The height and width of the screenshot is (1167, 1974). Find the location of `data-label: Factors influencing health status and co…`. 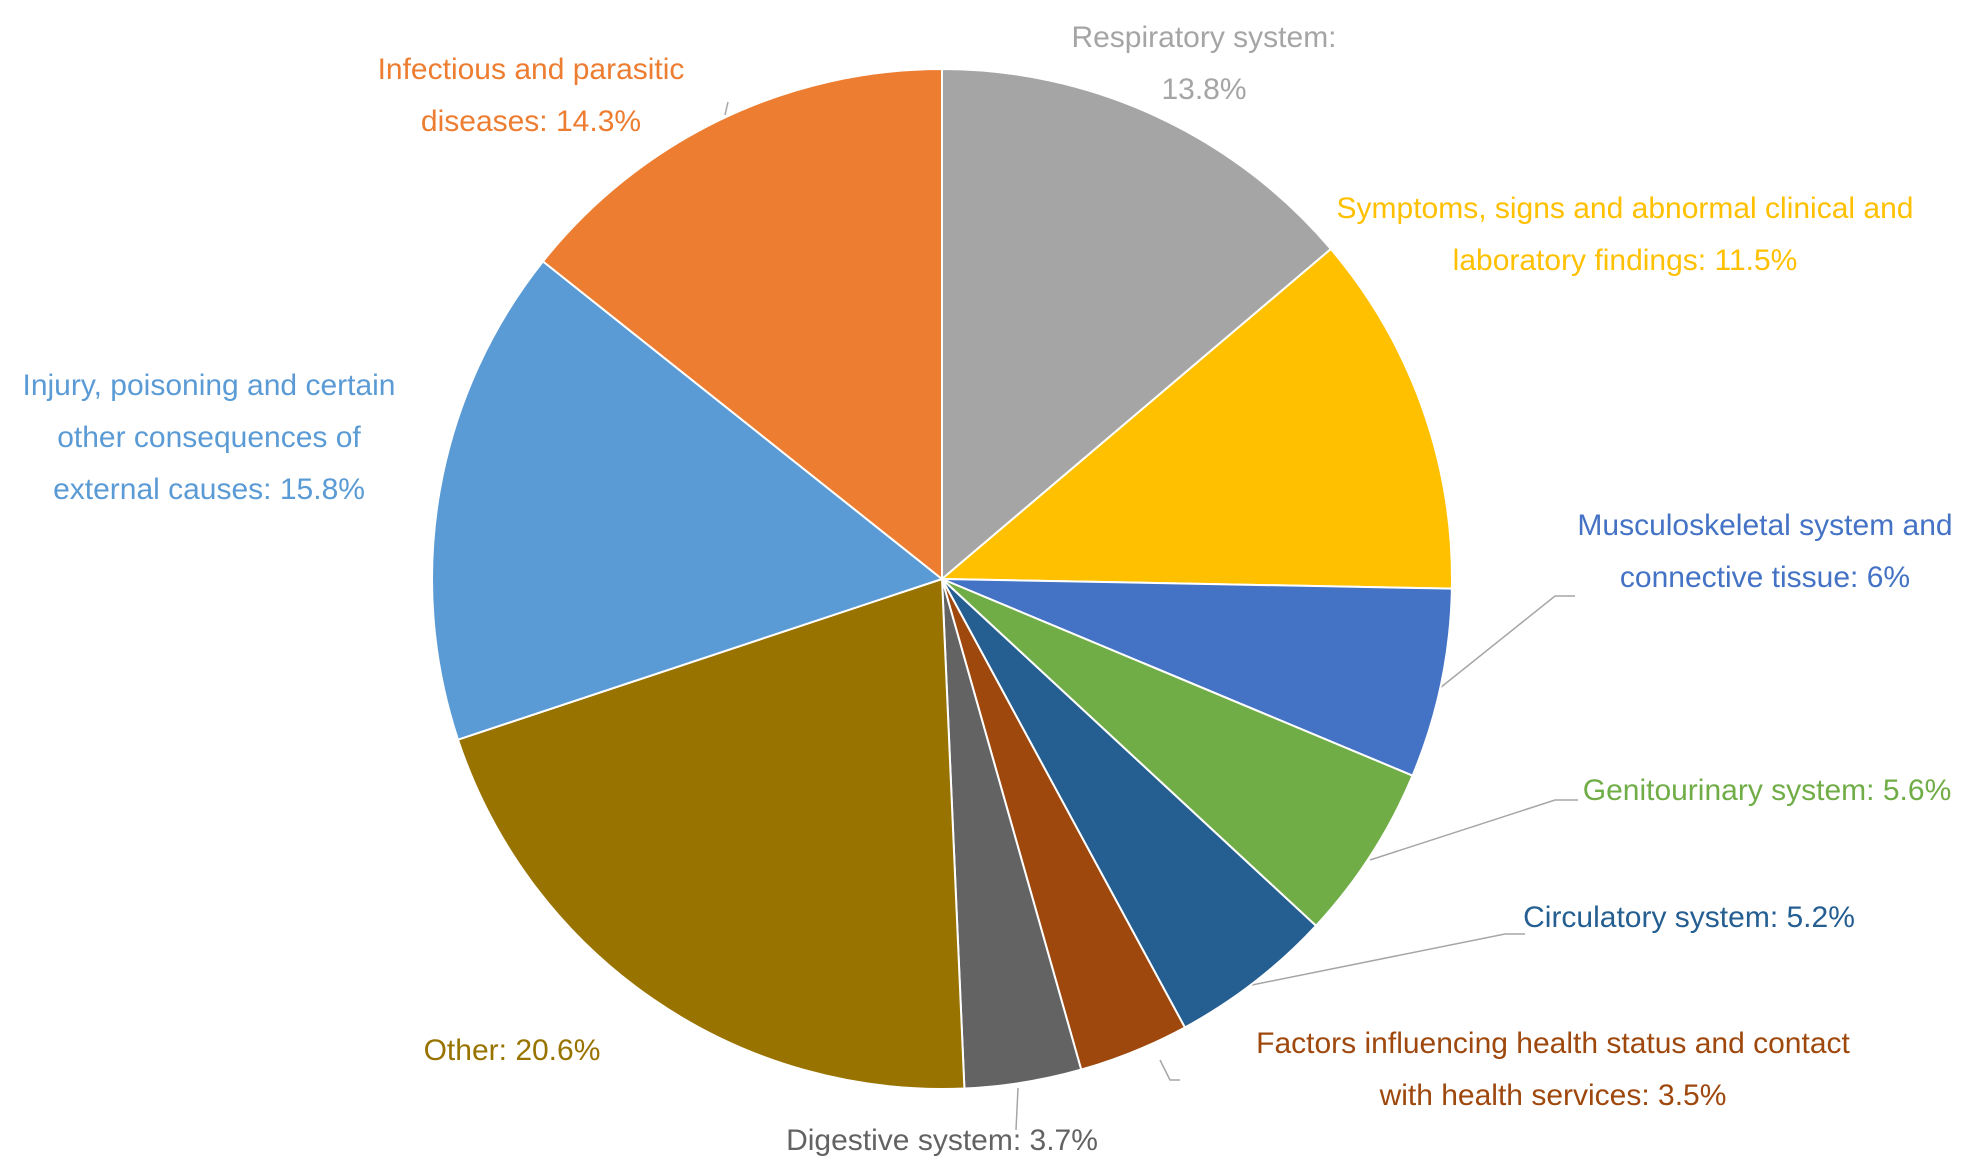

data-label: Factors influencing health status and co… is located at coordinates (1553, 1070).